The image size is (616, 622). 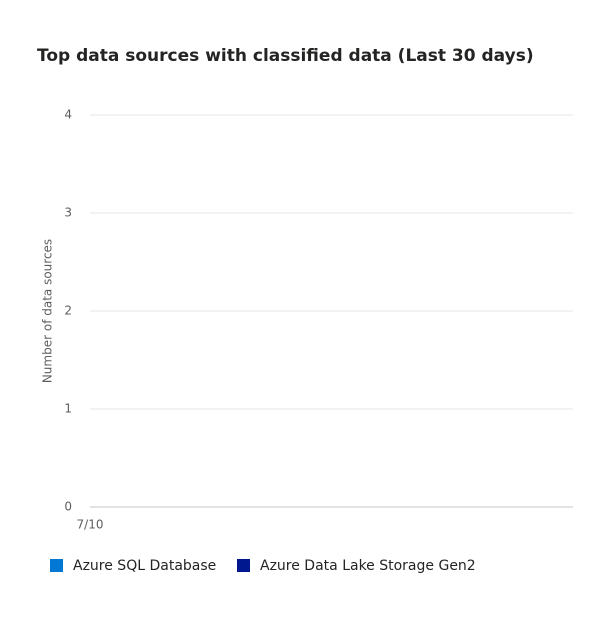 What do you see at coordinates (48, 311) in the screenshot?
I see `y-axis-label: Number of data sources` at bounding box center [48, 311].